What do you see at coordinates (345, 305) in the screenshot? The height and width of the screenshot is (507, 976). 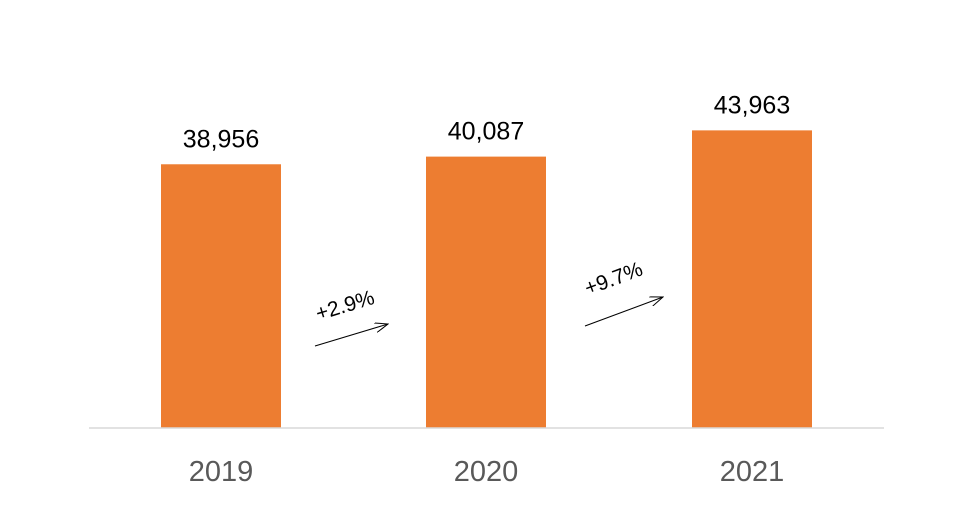 I see `growth-label-2019-2020: +2.9%` at bounding box center [345, 305].